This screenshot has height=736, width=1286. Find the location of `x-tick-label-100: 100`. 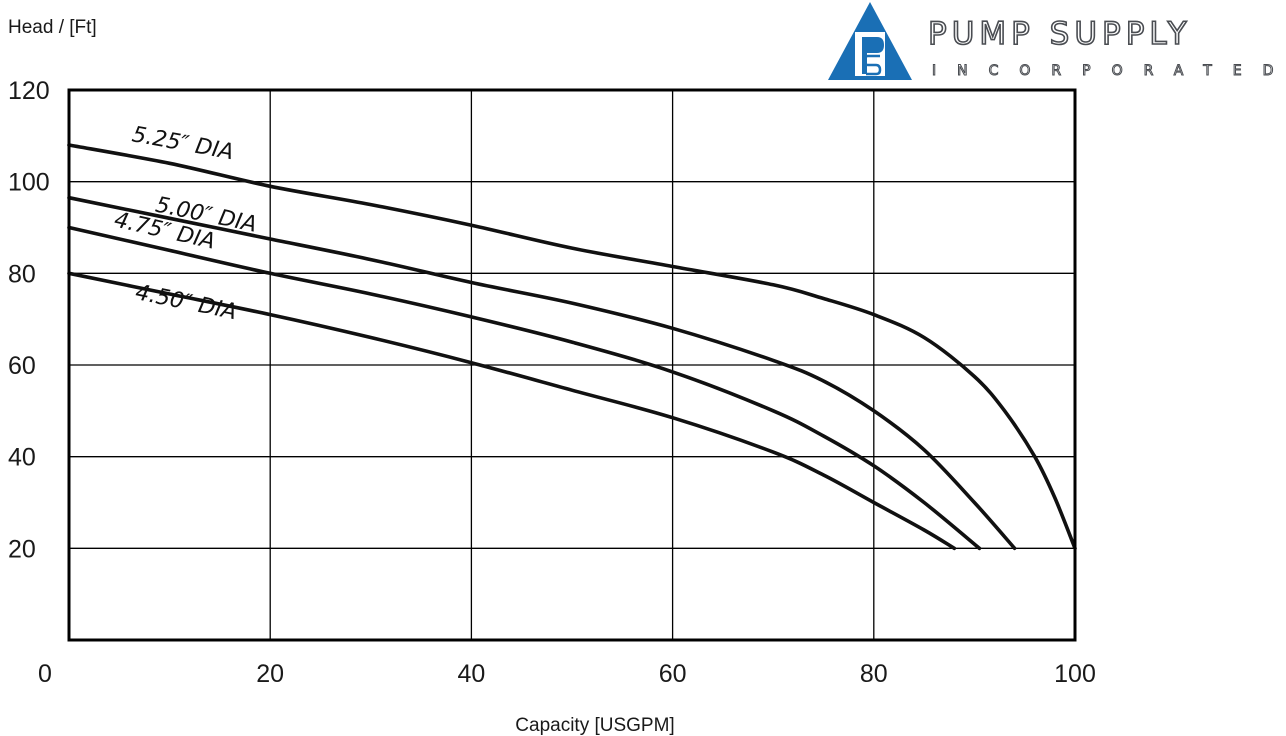

x-tick-label-100: 100 is located at coordinates (1075, 674).